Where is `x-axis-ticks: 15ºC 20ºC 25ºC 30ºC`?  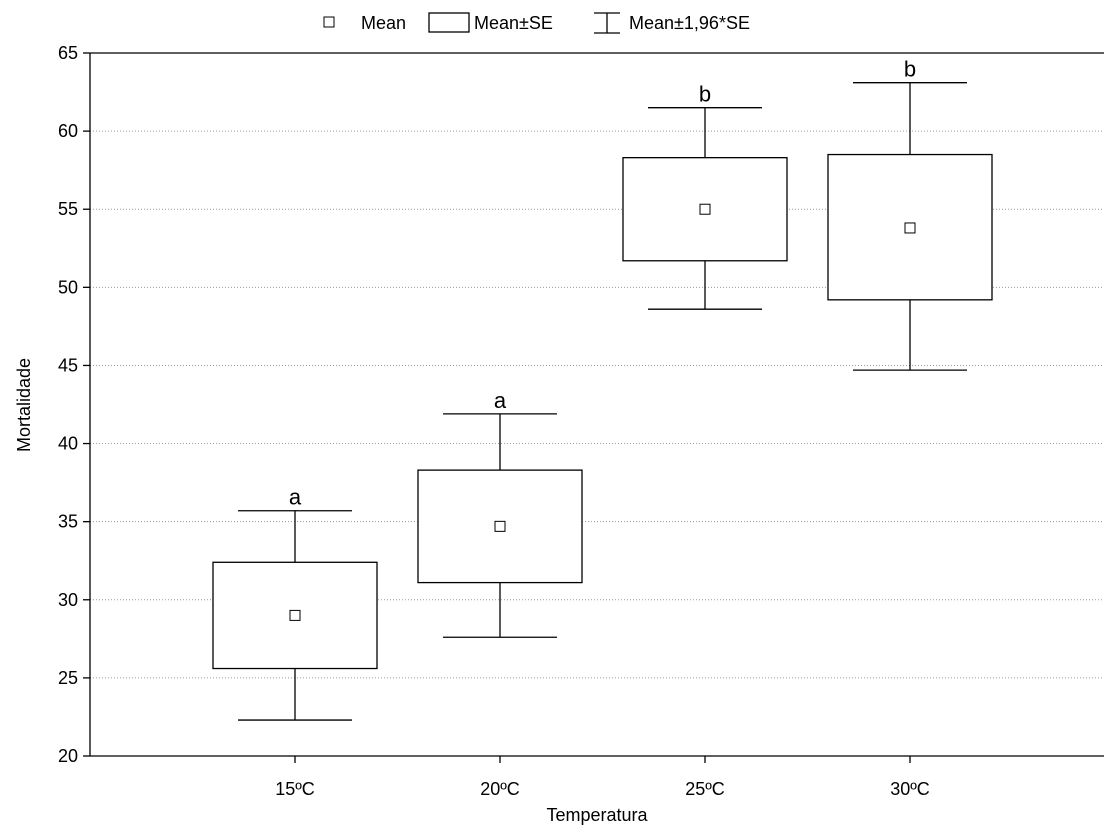
x-axis-ticks: 15ºC 20ºC 25ºC 30ºC is located at coordinates (602, 777).